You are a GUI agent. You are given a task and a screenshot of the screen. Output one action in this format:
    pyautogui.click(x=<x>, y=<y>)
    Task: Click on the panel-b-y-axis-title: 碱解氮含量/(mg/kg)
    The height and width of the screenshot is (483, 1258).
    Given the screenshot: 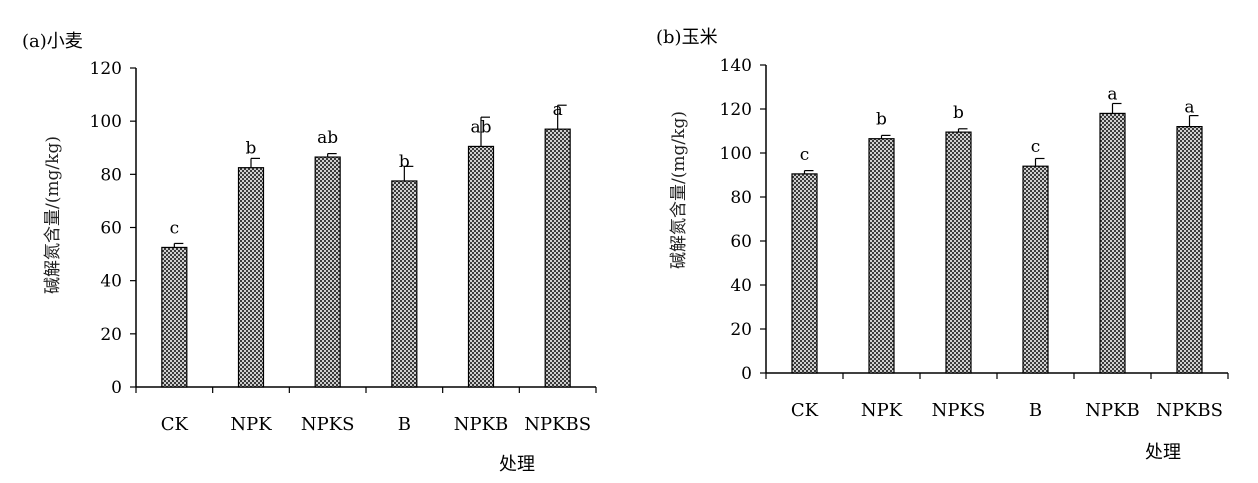 What is the action you would take?
    pyautogui.click(x=679, y=190)
    